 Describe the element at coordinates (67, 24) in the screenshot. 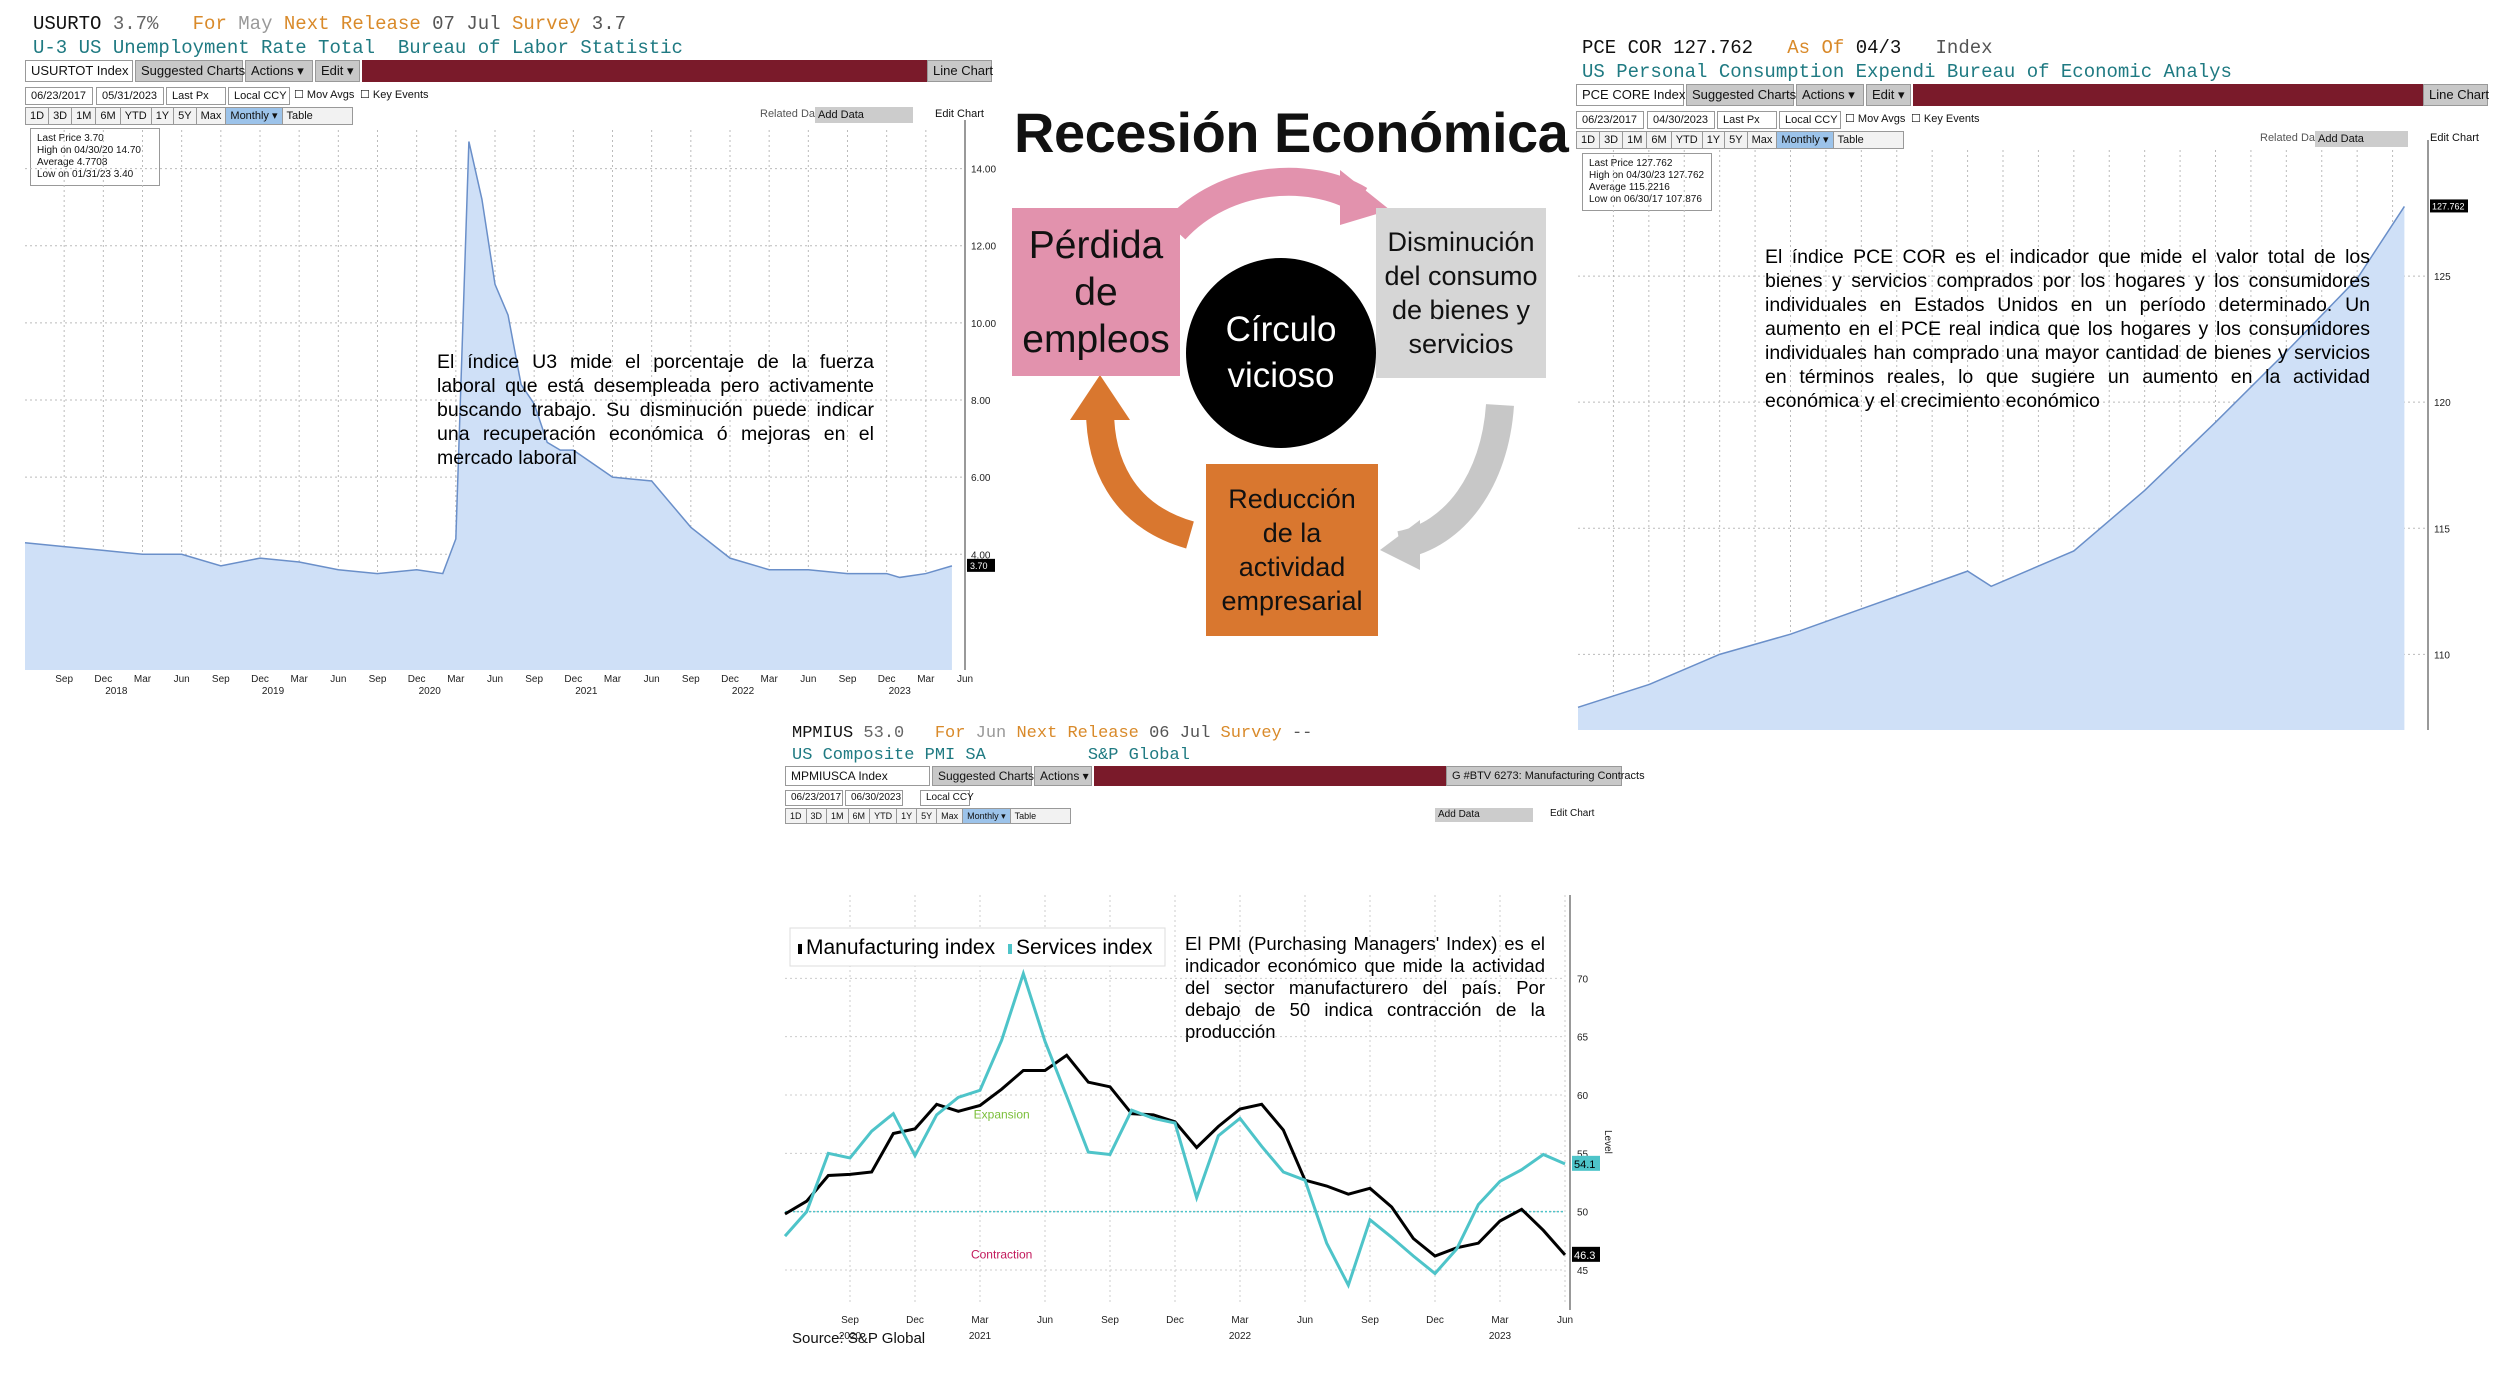

I see `u3-ticker: USURTO` at that location.